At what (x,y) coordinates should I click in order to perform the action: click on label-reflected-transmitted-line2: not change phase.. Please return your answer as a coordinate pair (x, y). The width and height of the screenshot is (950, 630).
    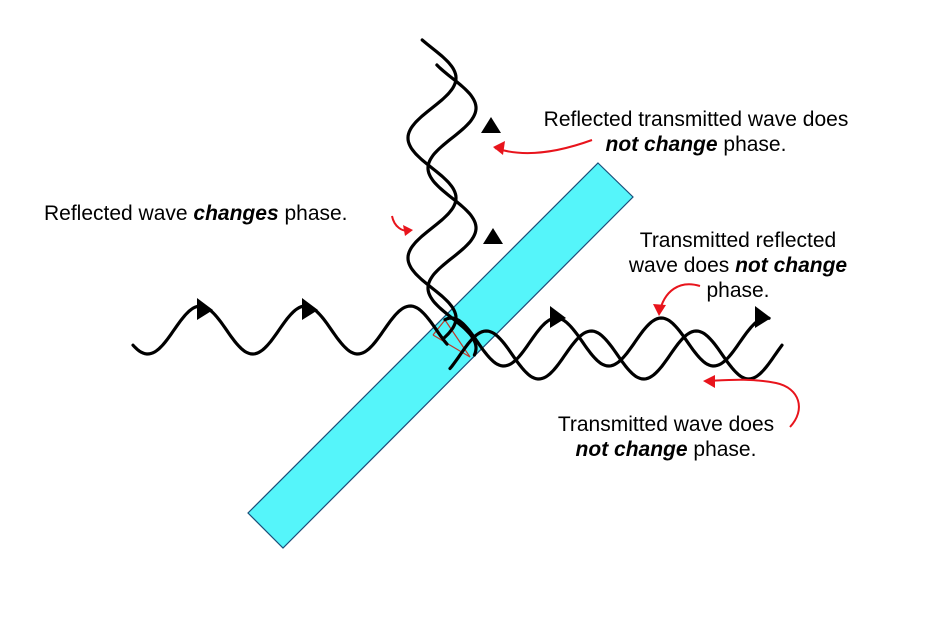
    Looking at the image, I should click on (696, 144).